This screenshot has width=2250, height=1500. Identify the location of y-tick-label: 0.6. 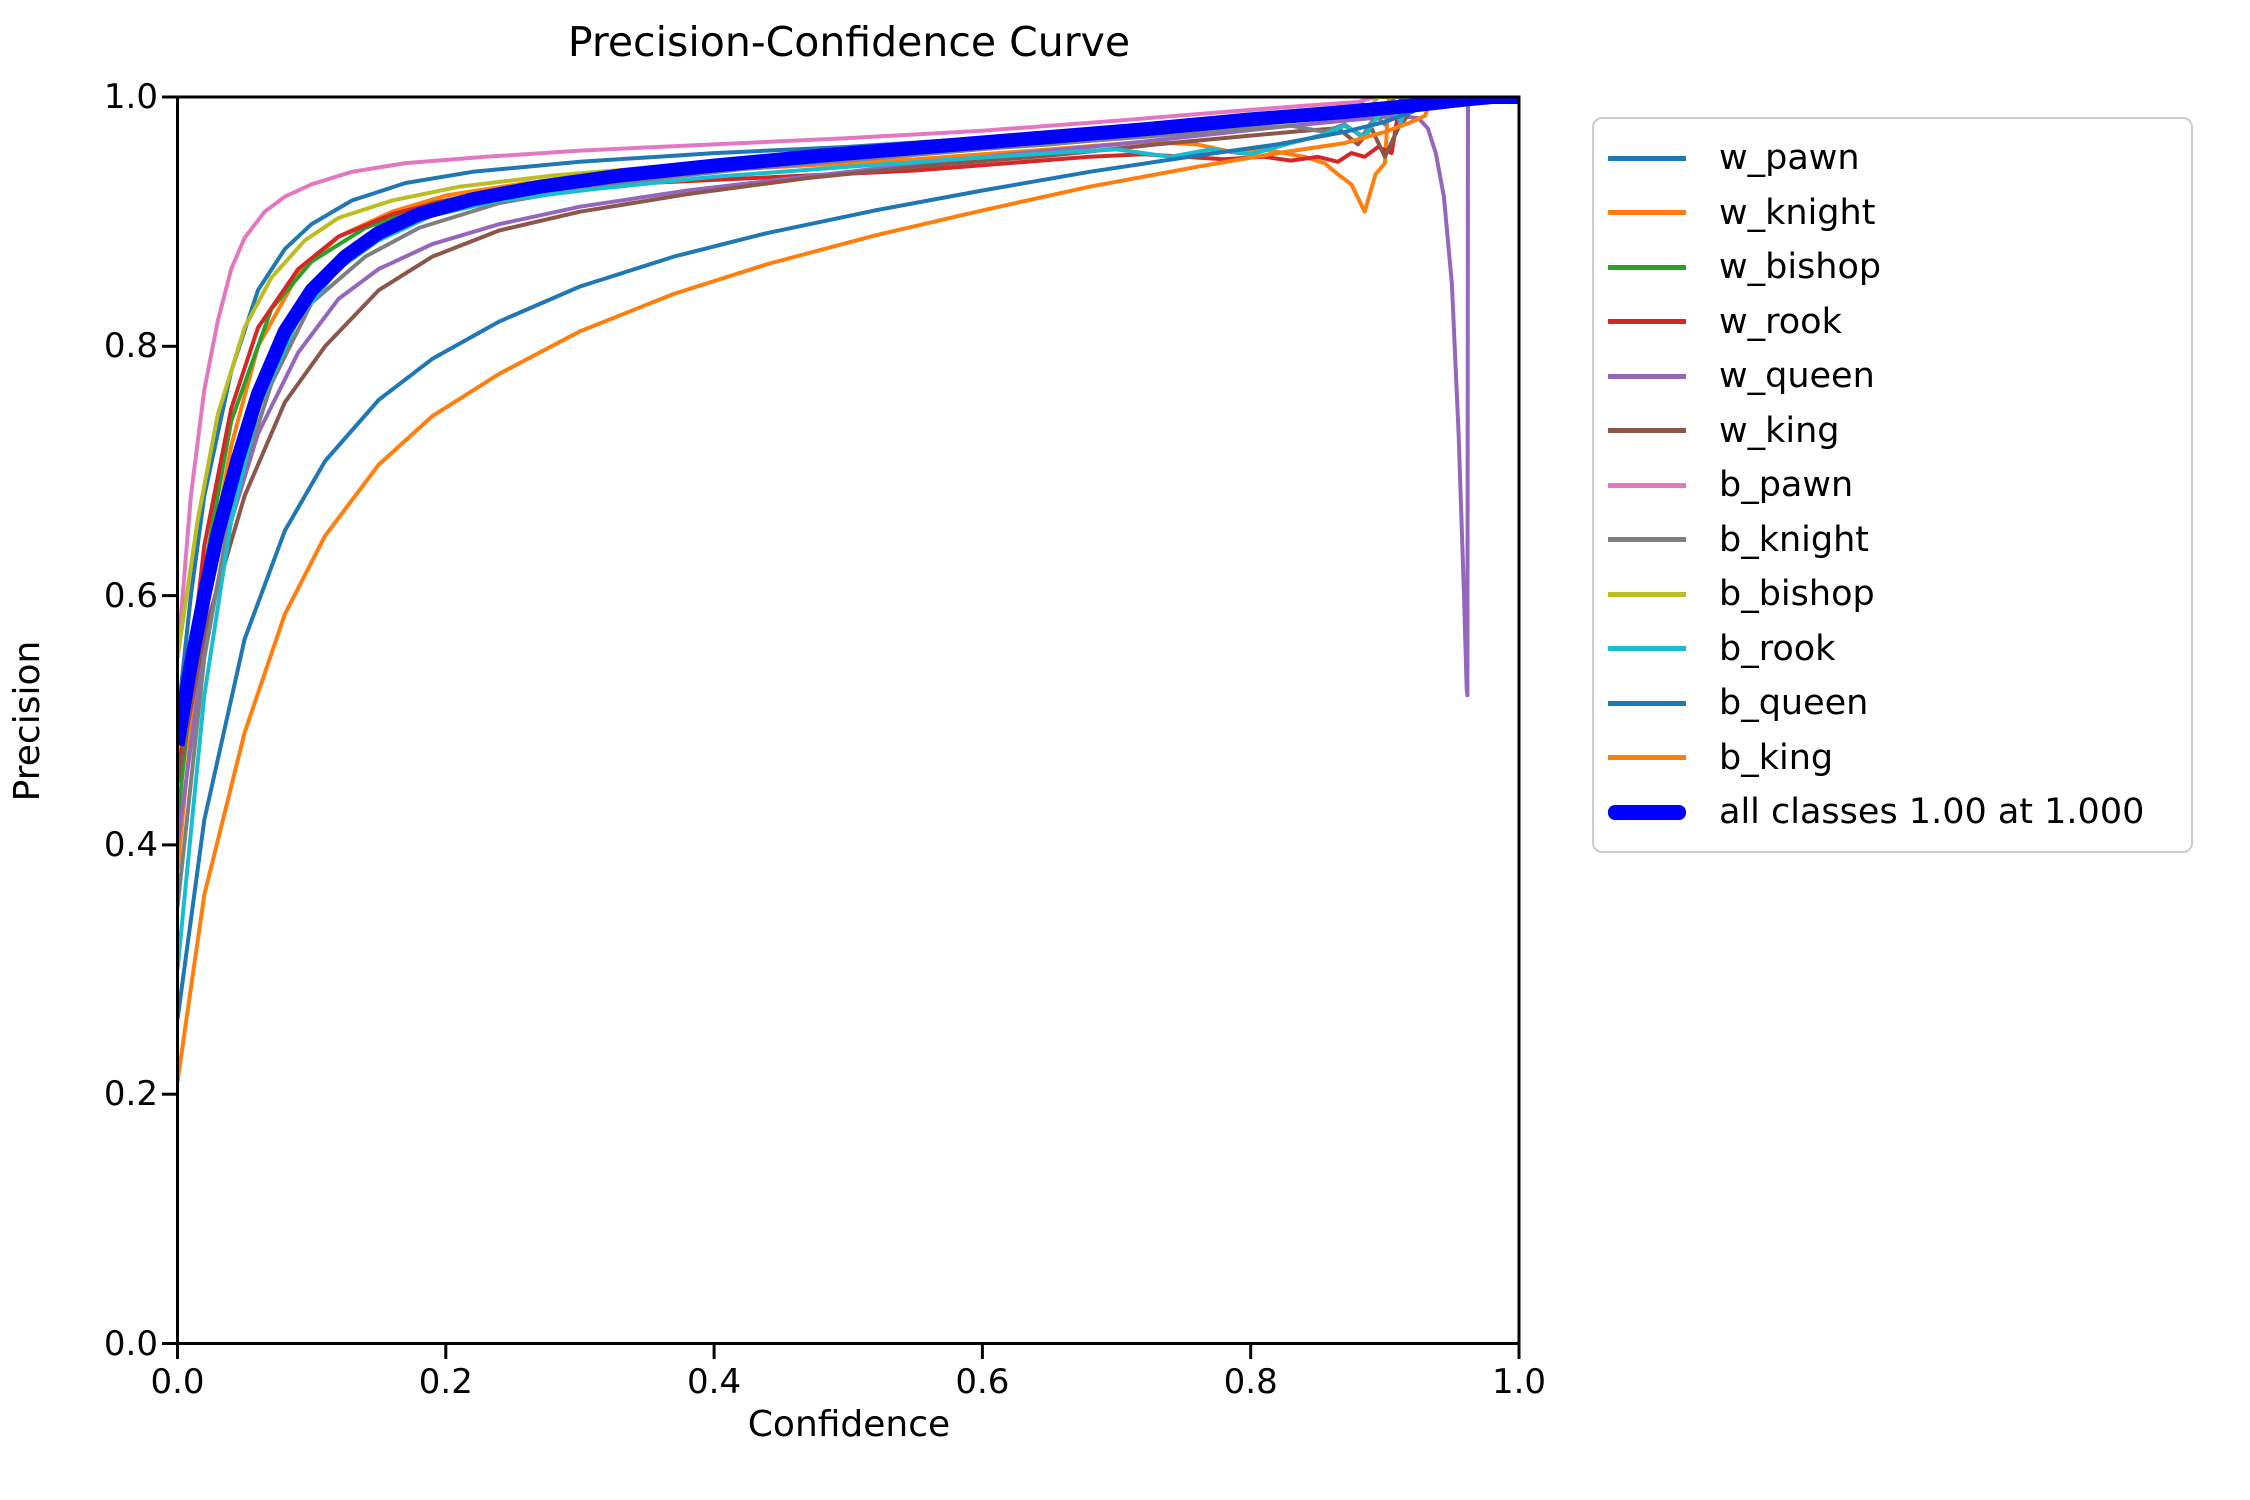
(130, 595).